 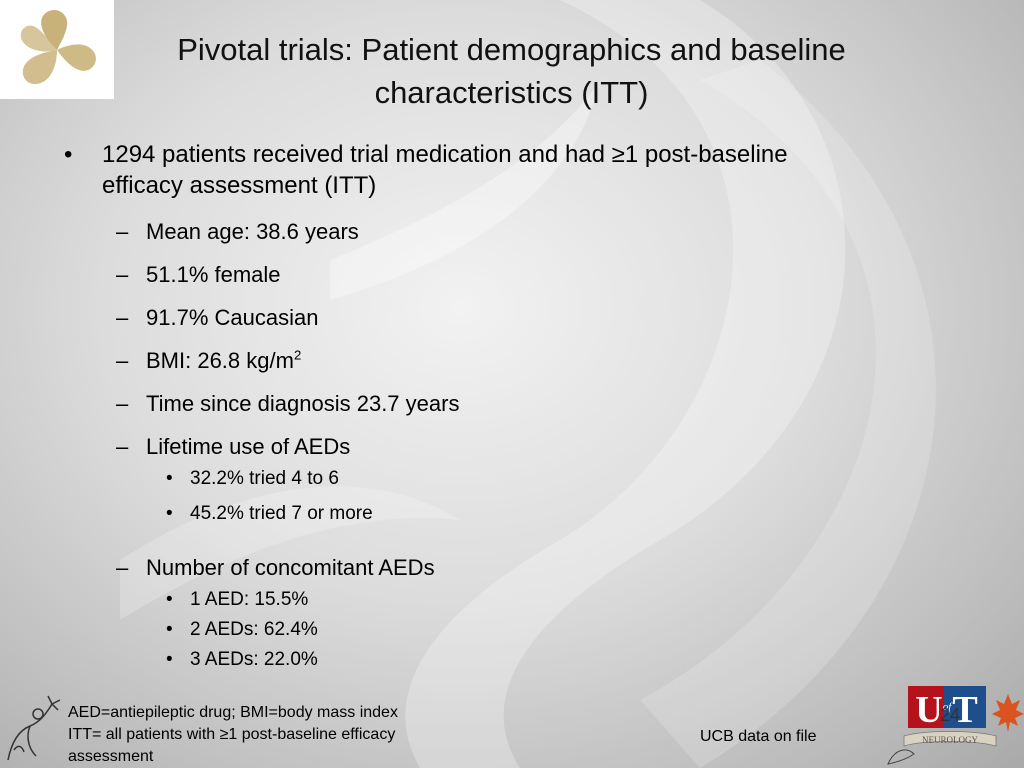 What do you see at coordinates (964, 710) in the screenshot?
I see `ut-letter-t: T` at bounding box center [964, 710].